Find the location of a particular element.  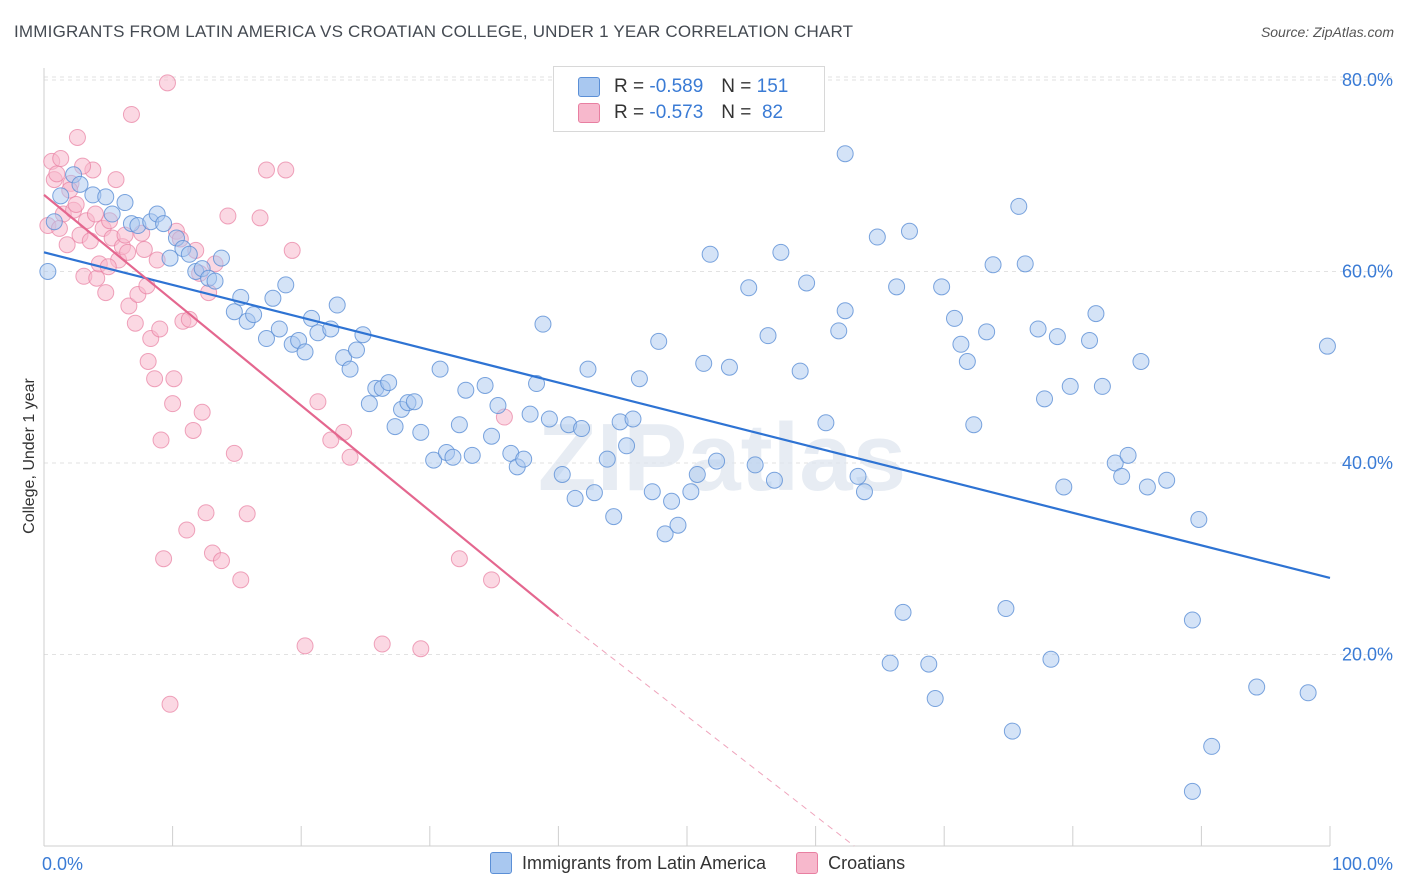

x-tick-label: 100.0% is located at coordinates (1362, 864).